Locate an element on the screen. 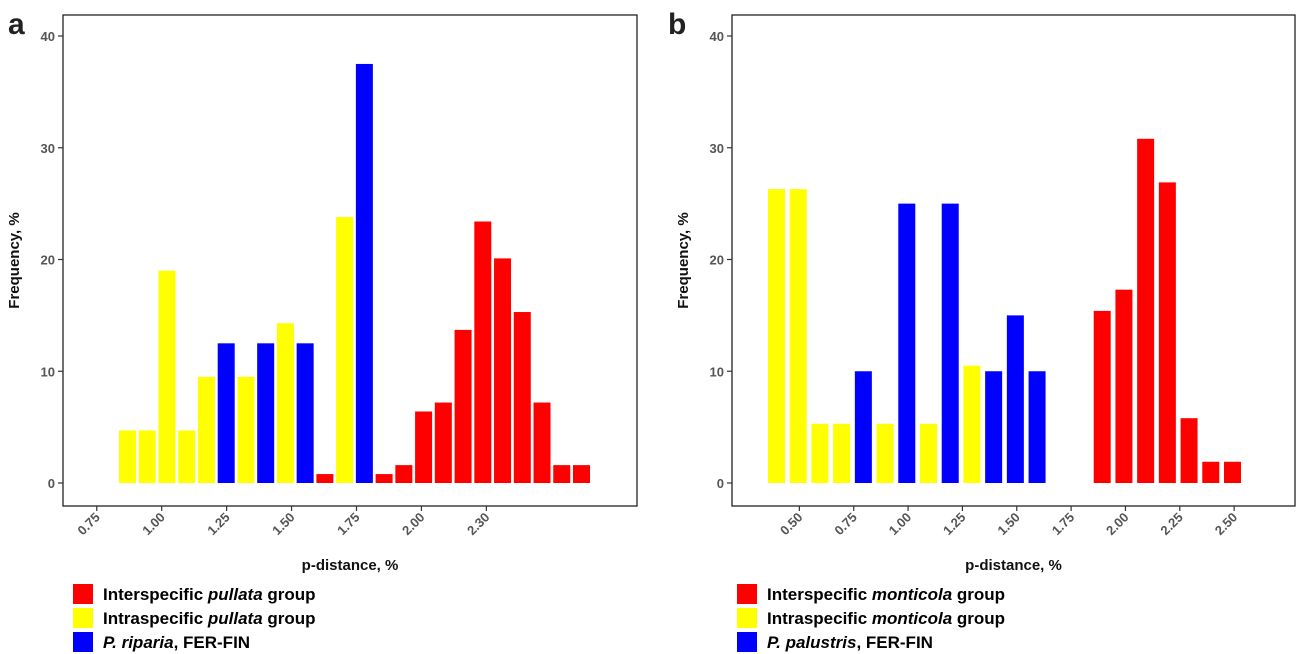 The height and width of the screenshot is (654, 1301). x-tick-label: 2.50 is located at coordinates (1226, 524).